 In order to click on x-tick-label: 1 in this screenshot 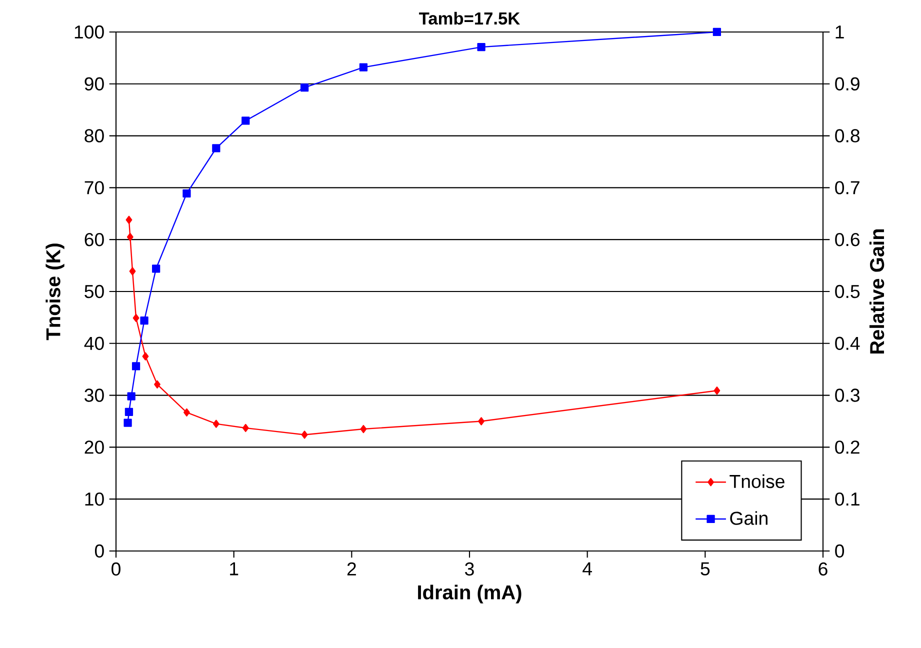, I will do `click(234, 569)`.